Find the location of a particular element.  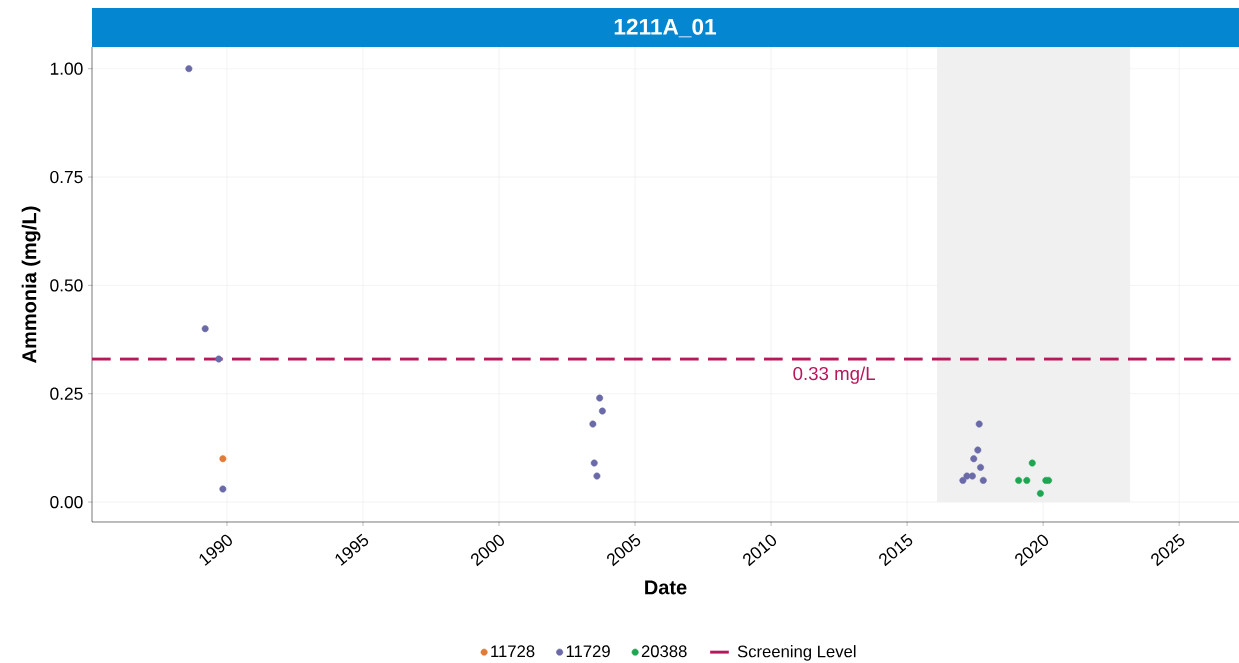

legend-label: Screening Level is located at coordinates (796, 653).